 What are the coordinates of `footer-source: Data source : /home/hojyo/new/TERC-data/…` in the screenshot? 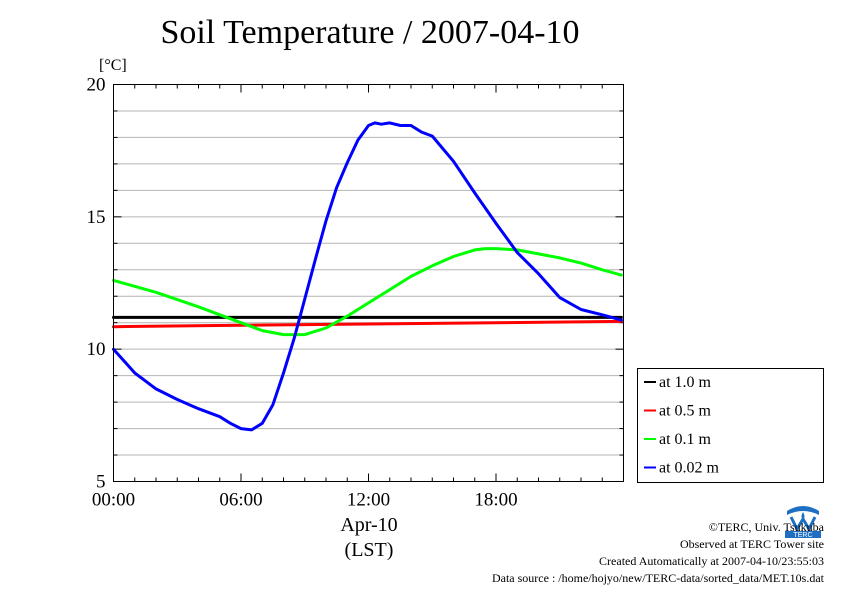 It's located at (657, 578).